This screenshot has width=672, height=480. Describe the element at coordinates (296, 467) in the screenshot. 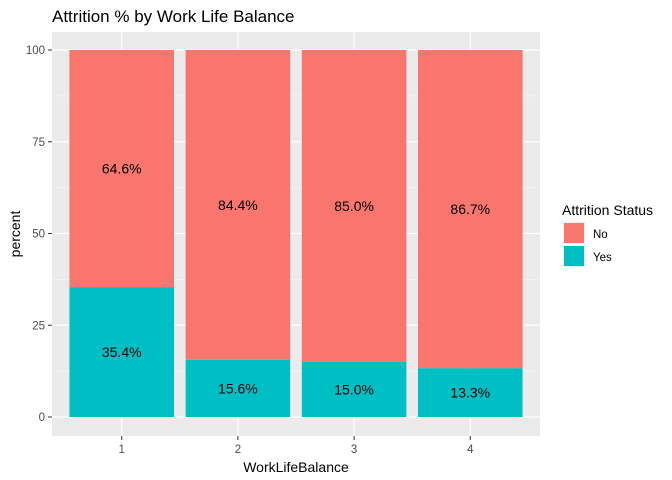

I see `x-axis-label: WorkLifeBalance` at that location.